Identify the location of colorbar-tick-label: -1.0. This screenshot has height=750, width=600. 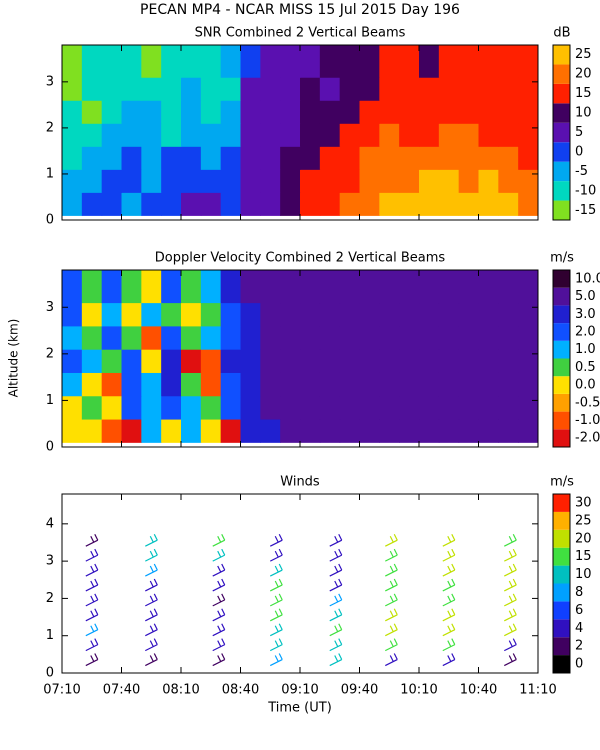
(587, 420).